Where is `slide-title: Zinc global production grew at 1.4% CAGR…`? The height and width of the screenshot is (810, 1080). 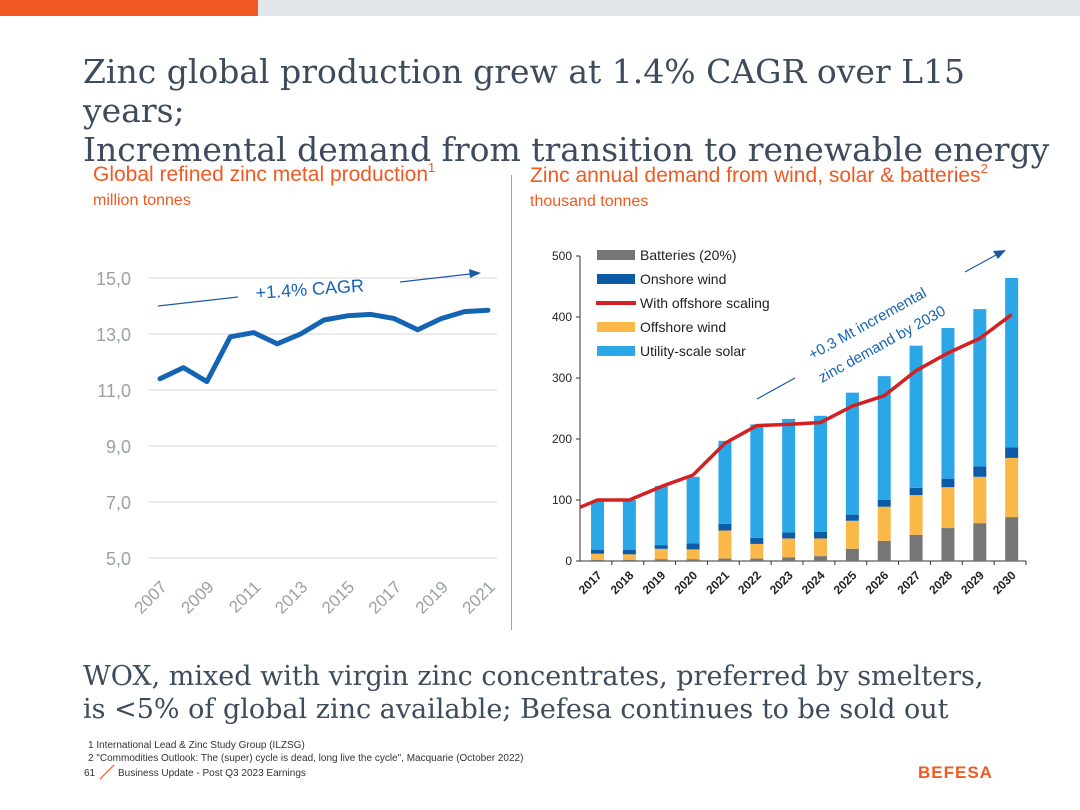 slide-title: Zinc global production grew at 1.4% CAGR… is located at coordinates (578, 110).